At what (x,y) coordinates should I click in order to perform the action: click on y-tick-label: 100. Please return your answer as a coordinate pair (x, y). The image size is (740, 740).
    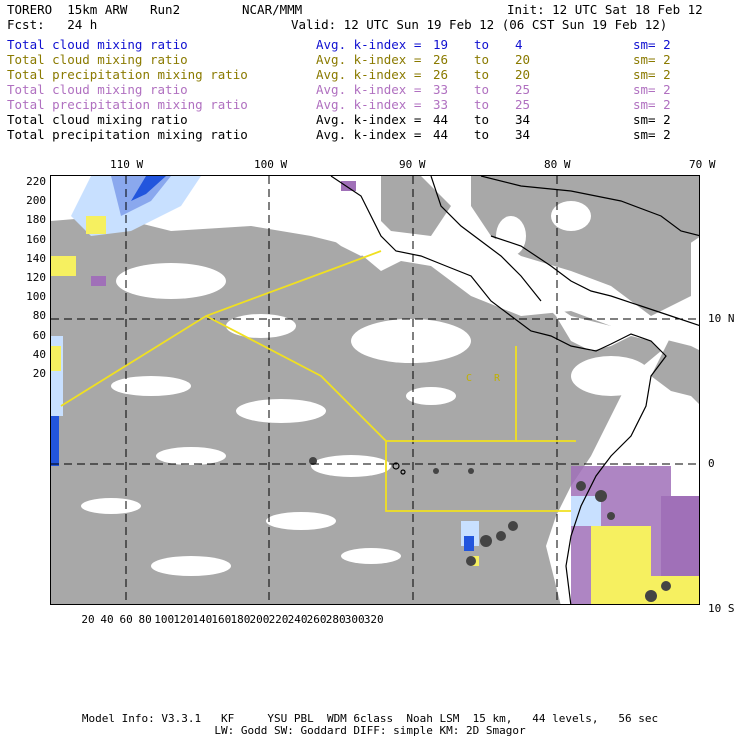
    Looking at the image, I should click on (36, 297).